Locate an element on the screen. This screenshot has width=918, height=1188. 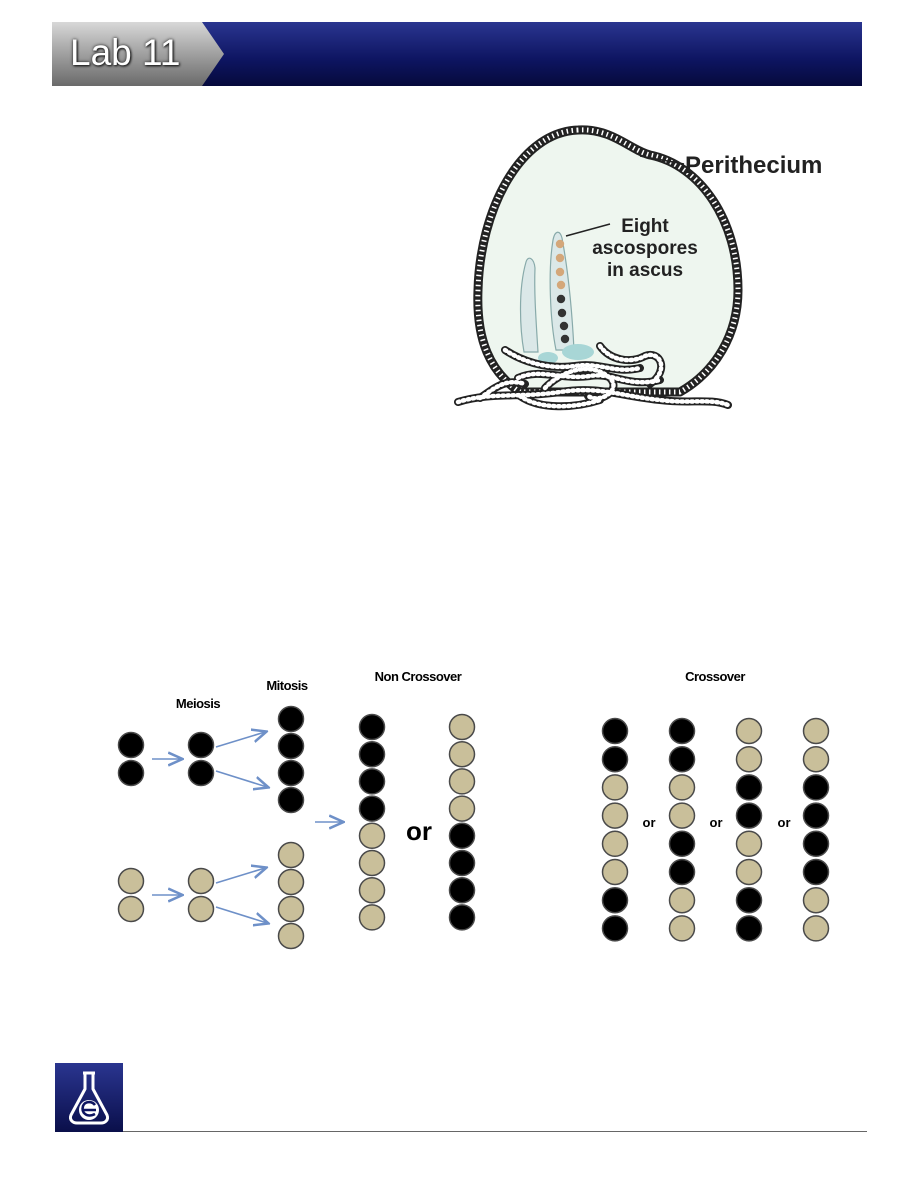
perithecium-illustration: Perithecium Eight ascospores in ascus is located at coordinates (631, 279).